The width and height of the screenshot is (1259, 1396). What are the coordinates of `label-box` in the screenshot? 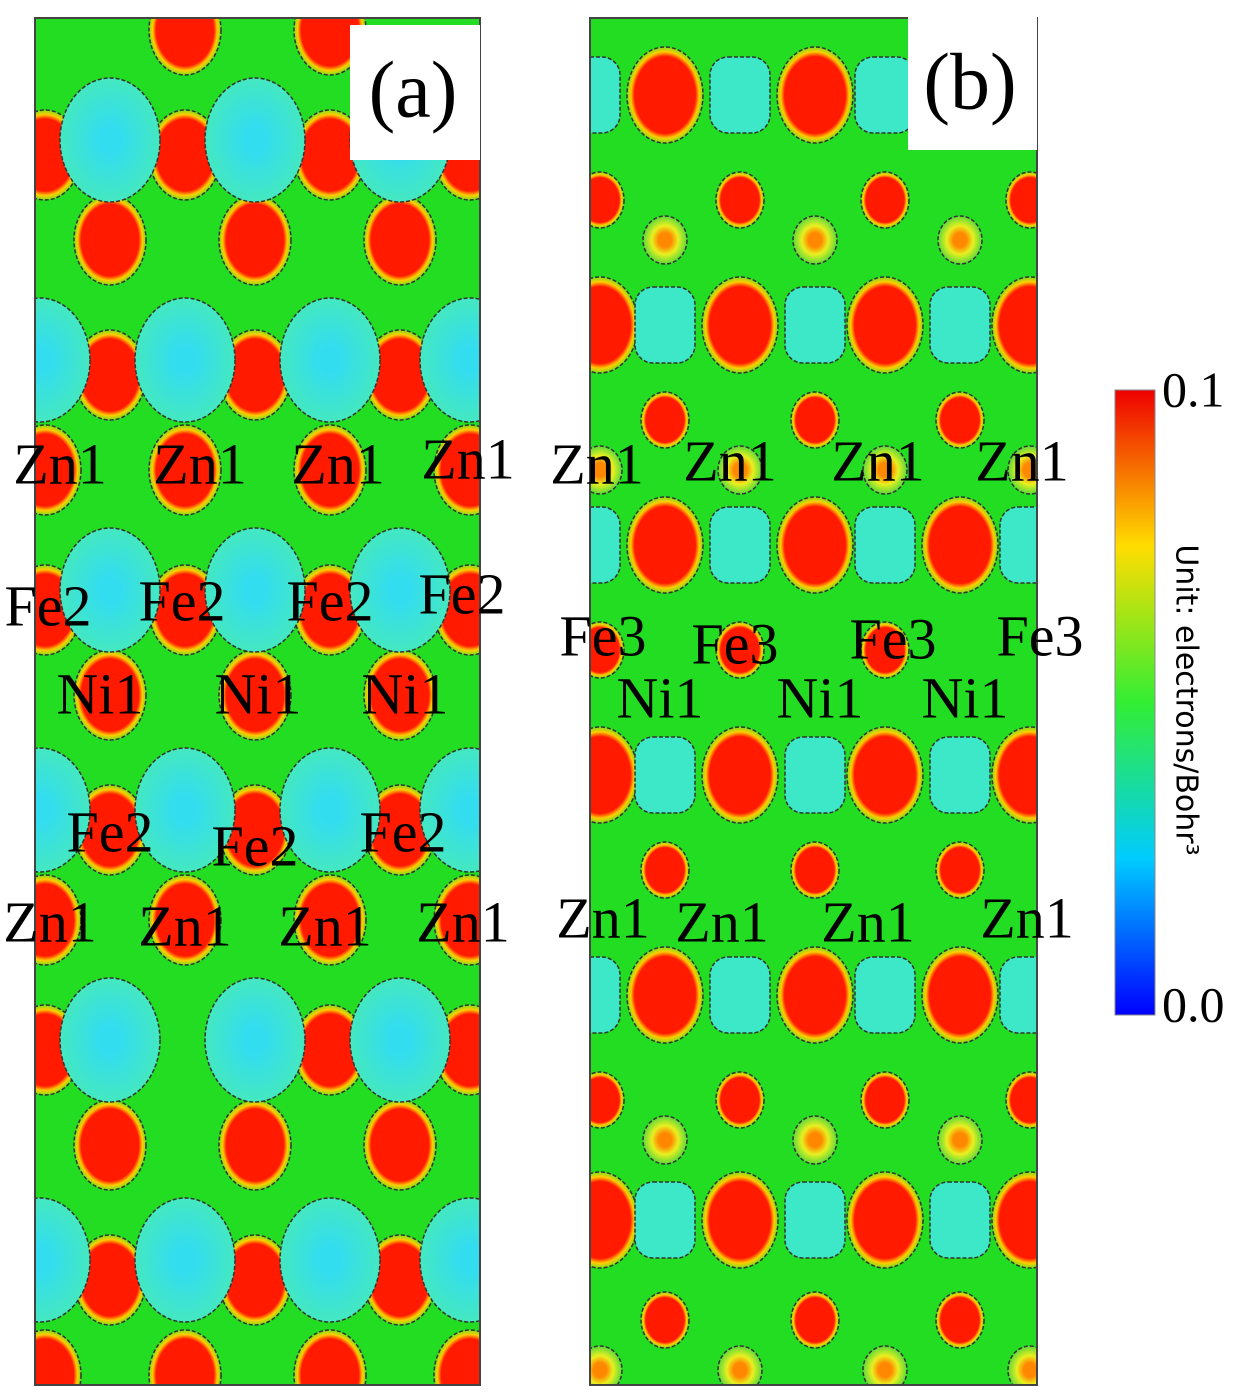 It's located at (415, 92).